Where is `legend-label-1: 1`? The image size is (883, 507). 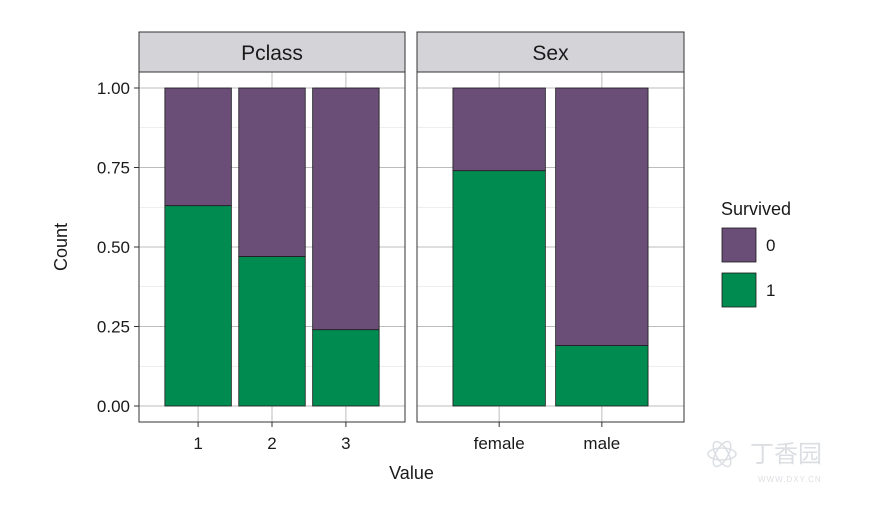 legend-label-1: 1 is located at coordinates (770, 290).